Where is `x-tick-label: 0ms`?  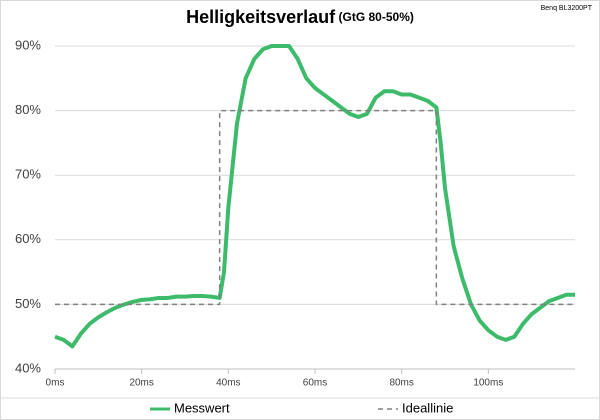
x-tick-label: 0ms is located at coordinates (55, 383).